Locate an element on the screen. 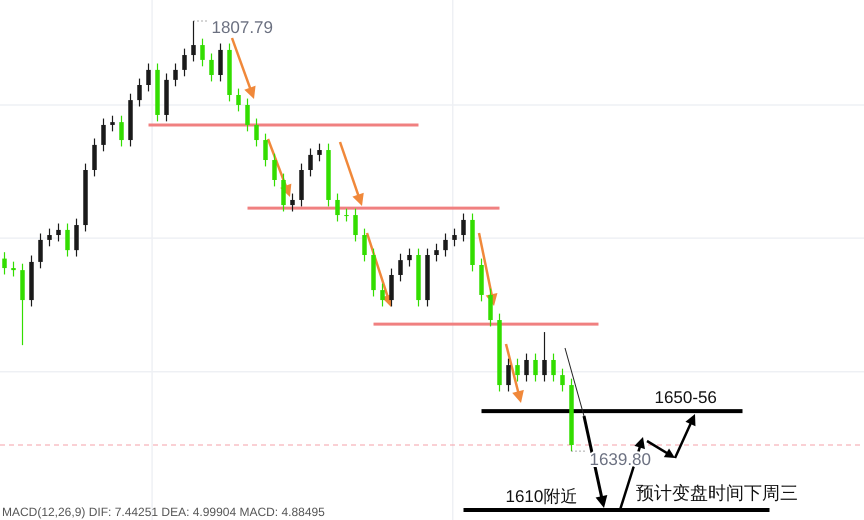 The image size is (864, 520). series-label: 1650-56 is located at coordinates (685, 398).